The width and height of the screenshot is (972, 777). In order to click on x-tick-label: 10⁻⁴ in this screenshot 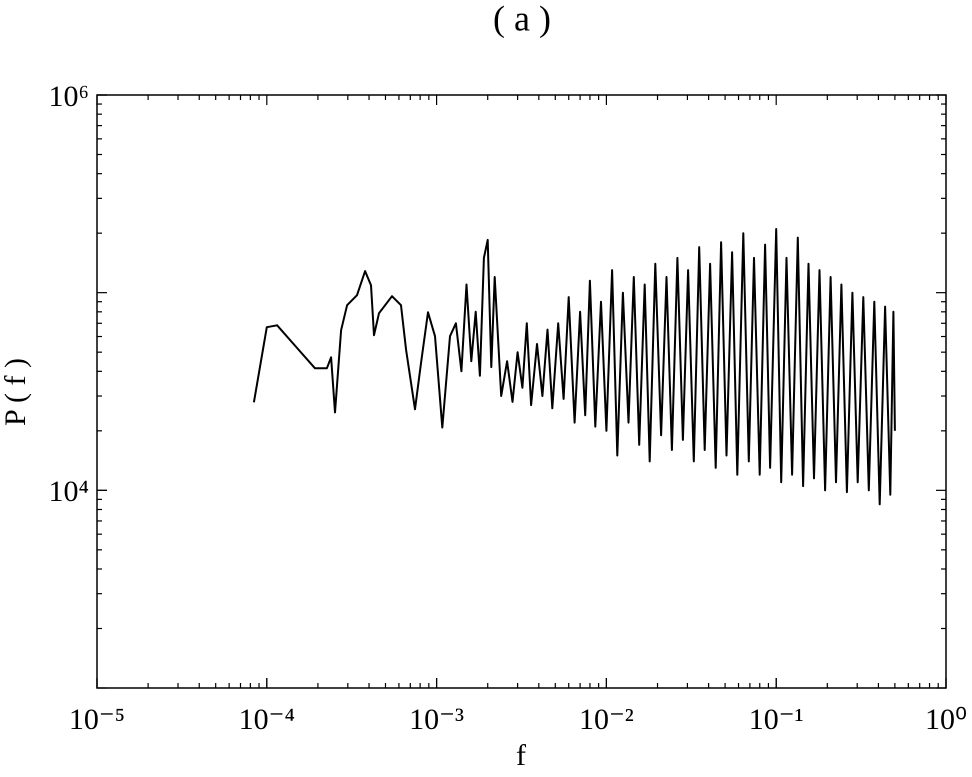, I will do `click(267, 719)`.